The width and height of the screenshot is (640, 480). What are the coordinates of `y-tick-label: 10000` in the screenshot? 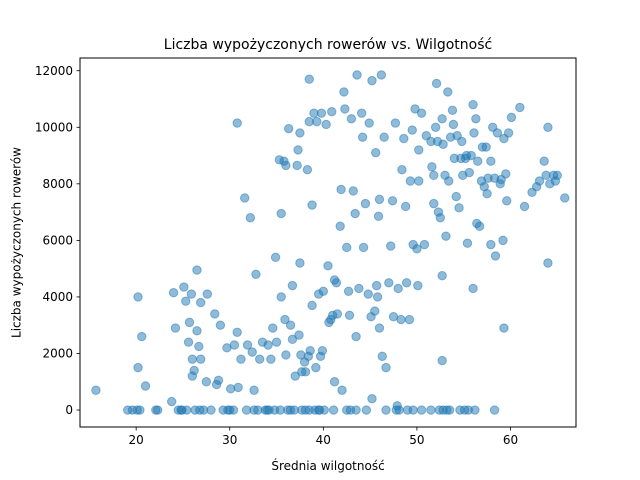 It's located at (54, 127).